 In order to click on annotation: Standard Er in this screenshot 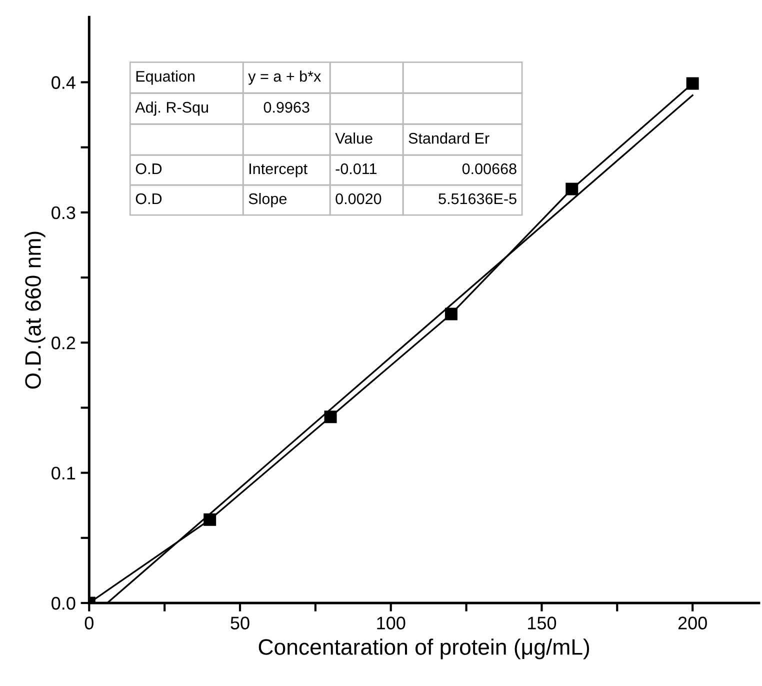, I will do `click(449, 138)`.